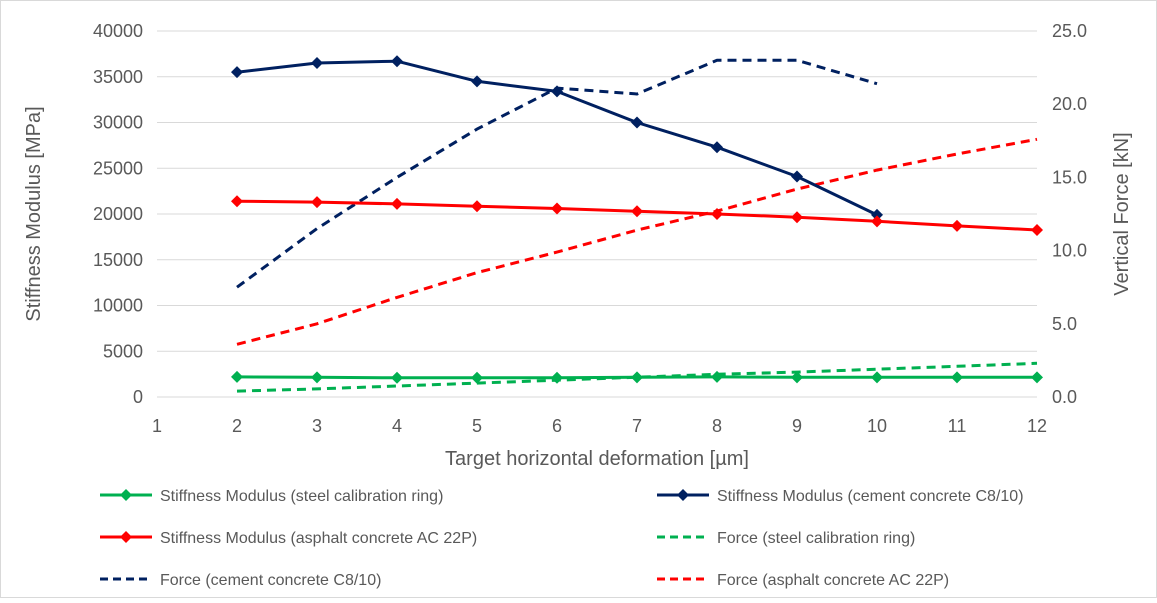 The height and width of the screenshot is (603, 1157). Describe the element at coordinates (317, 426) in the screenshot. I see `x-tick-label: 3` at that location.